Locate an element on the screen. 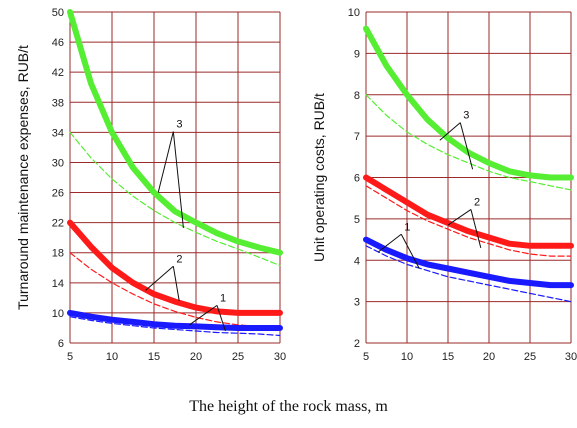 This screenshot has height=428, width=577. y-tick-label: 42 is located at coordinates (58, 73).